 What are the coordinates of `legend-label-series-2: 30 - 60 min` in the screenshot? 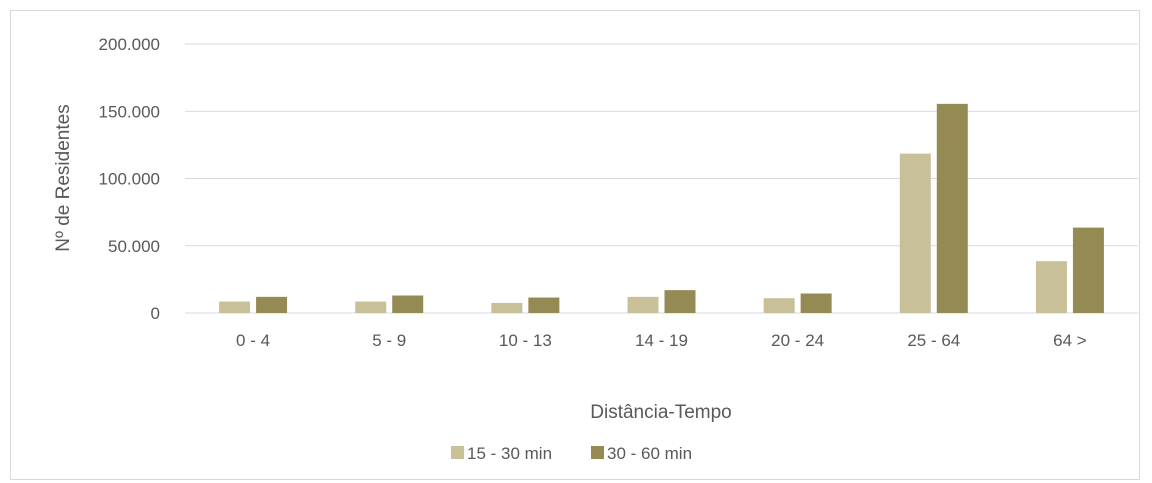 It's located at (649, 453).